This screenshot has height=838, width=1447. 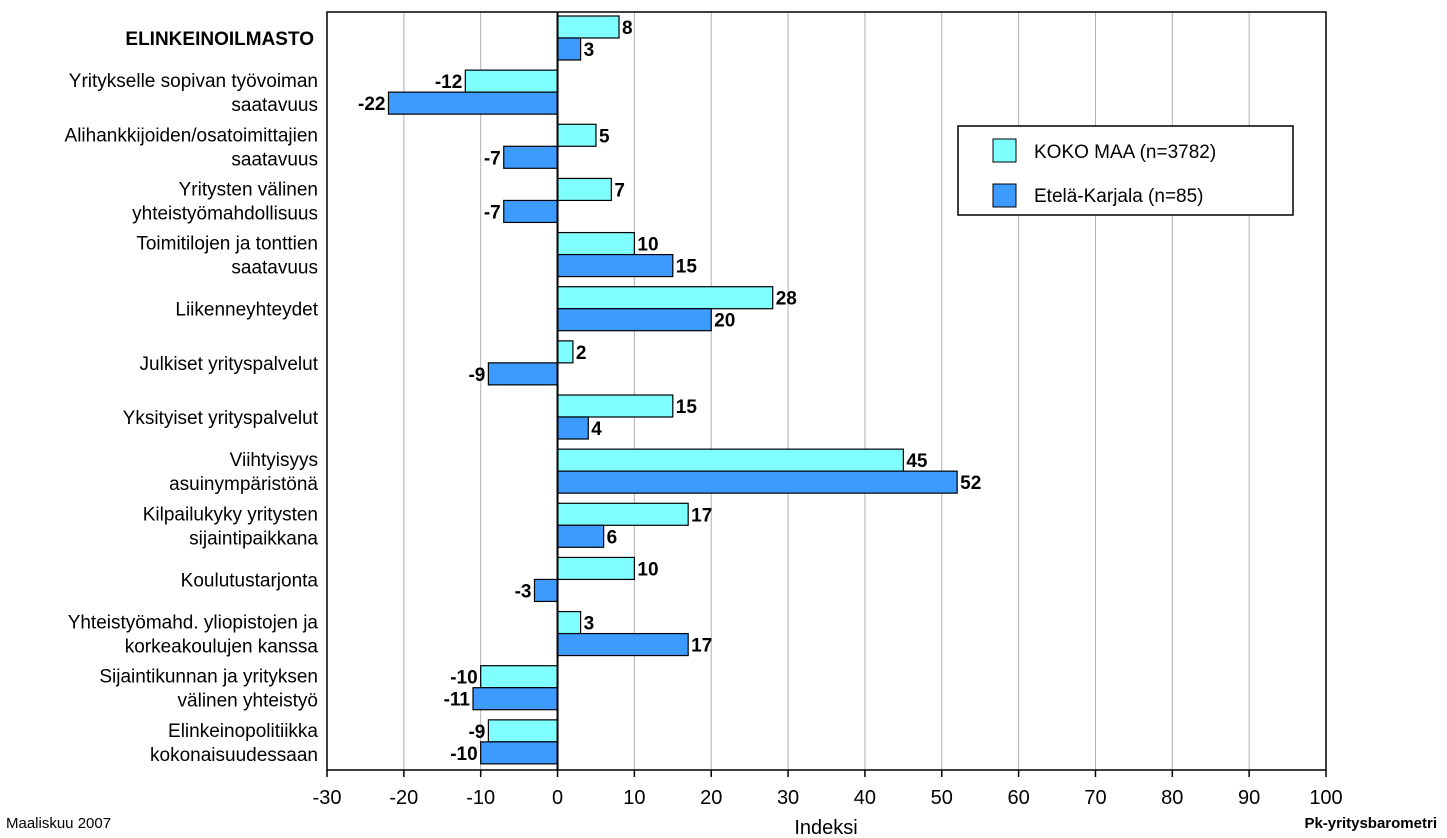 I want to click on x-tick-label: -20, so click(x=403, y=798).